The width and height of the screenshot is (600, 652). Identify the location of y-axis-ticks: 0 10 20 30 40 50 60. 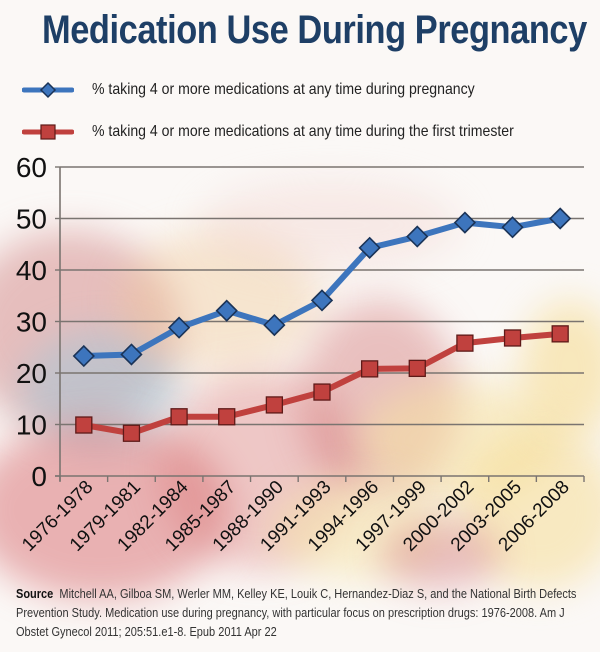
(31, 322).